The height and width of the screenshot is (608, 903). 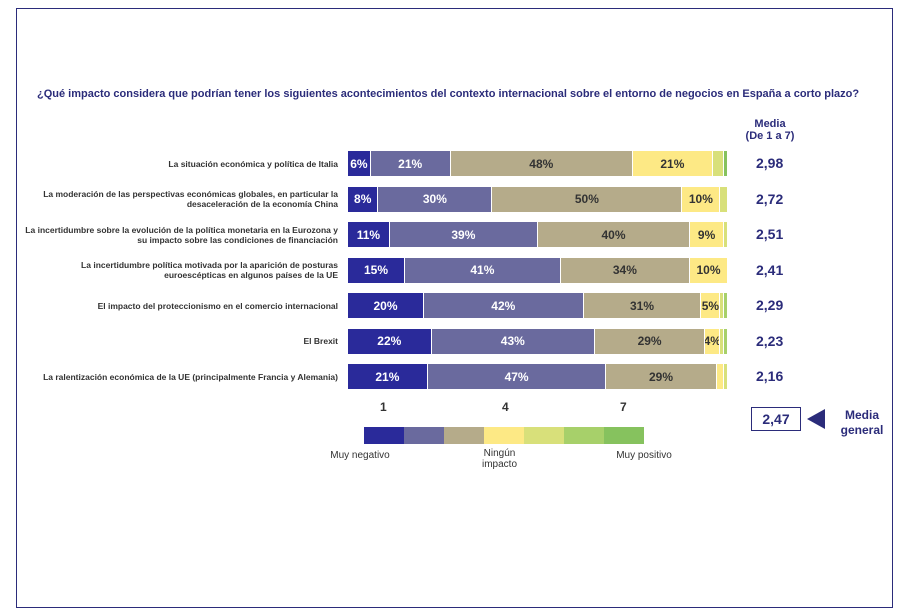 What do you see at coordinates (359, 163) in the screenshot?
I see `bar-segment: 6%` at bounding box center [359, 163].